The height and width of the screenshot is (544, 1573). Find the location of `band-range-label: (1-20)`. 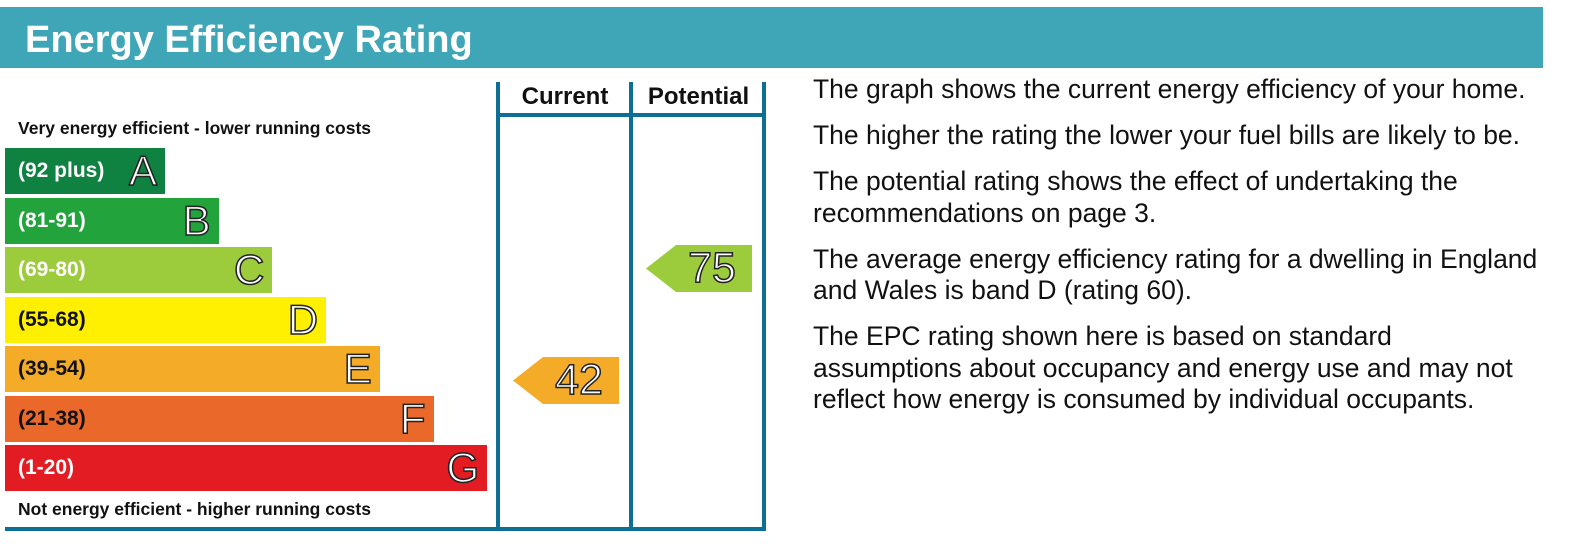

band-range-label: (1-20) is located at coordinates (46, 467).